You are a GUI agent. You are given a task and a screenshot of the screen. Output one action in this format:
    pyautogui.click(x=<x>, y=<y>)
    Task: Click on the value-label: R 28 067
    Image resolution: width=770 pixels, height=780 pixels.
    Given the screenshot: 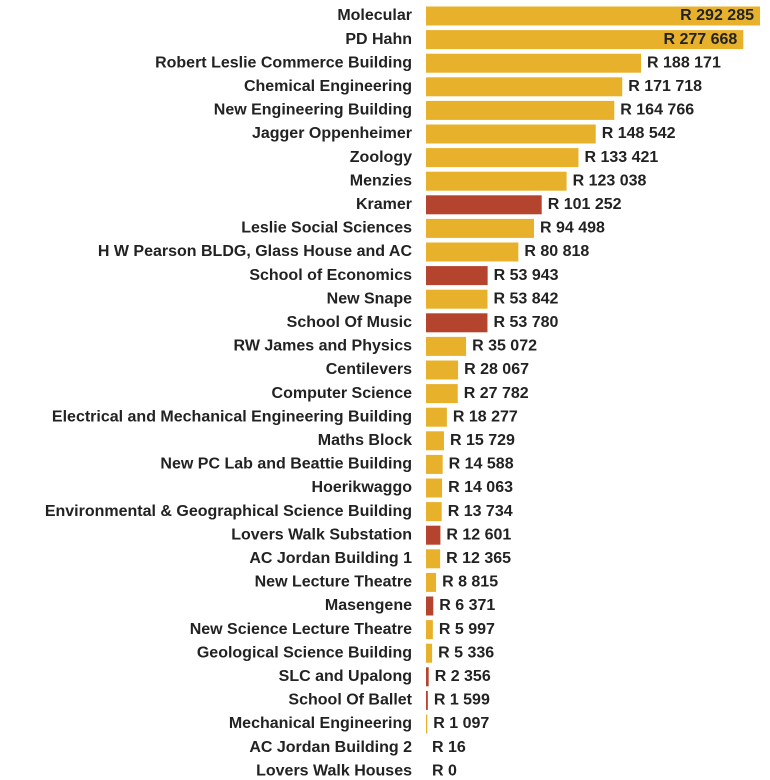 What is the action you would take?
    pyautogui.click(x=496, y=369)
    